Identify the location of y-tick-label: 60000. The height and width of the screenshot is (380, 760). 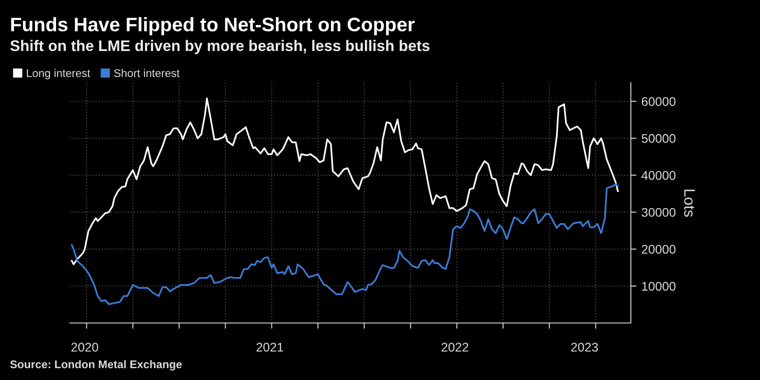
(659, 101).